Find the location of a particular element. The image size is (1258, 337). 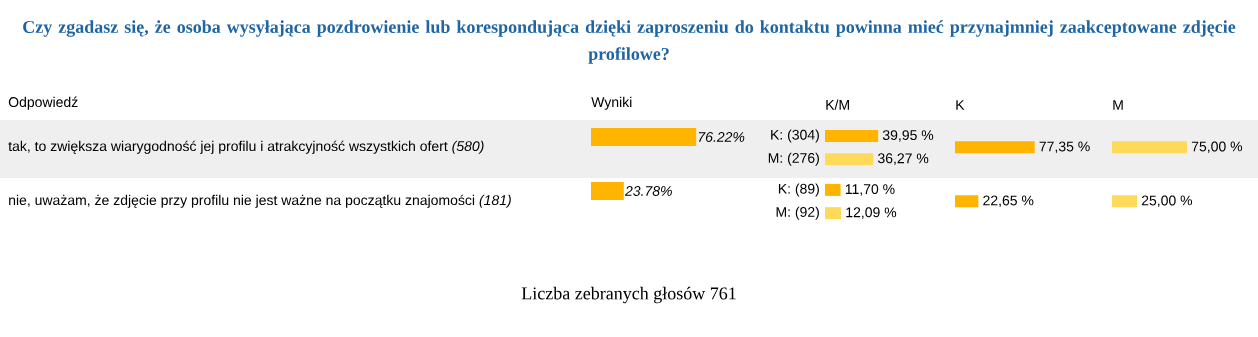

text: Liczba zebranych głosów 761 is located at coordinates (628, 295).